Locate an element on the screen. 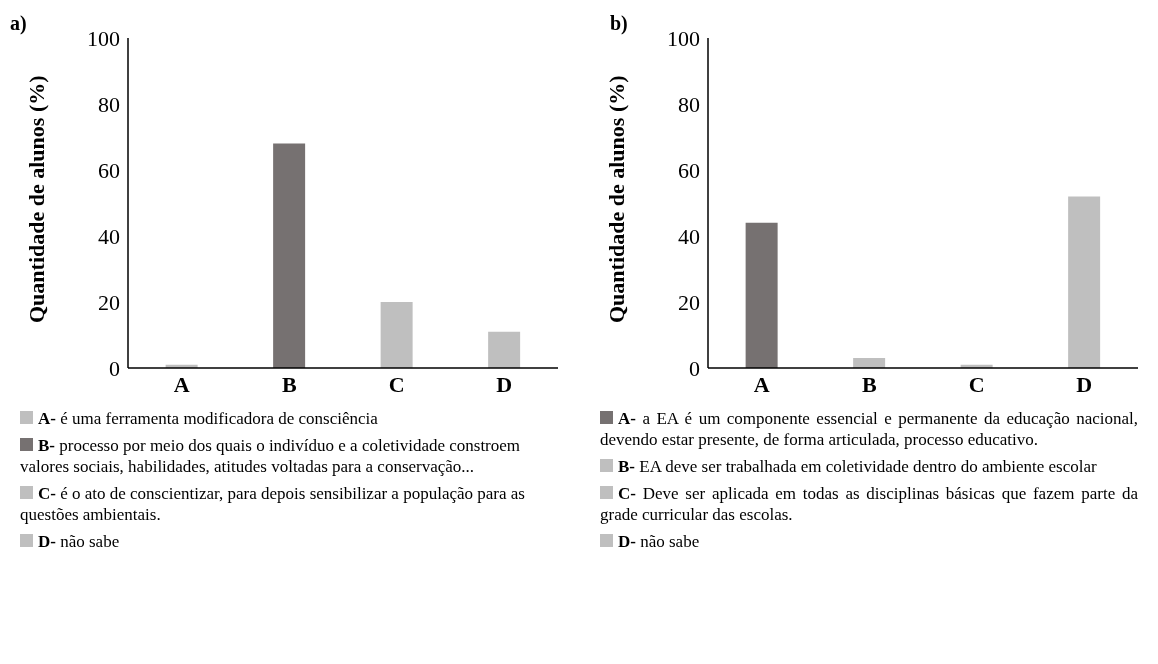 This screenshot has width=1158, height=664. text: C- Deve ser aplicada em todas as disciplinas básicas que fazem parte da grade curricular das escolas. is located at coordinates (869, 504).